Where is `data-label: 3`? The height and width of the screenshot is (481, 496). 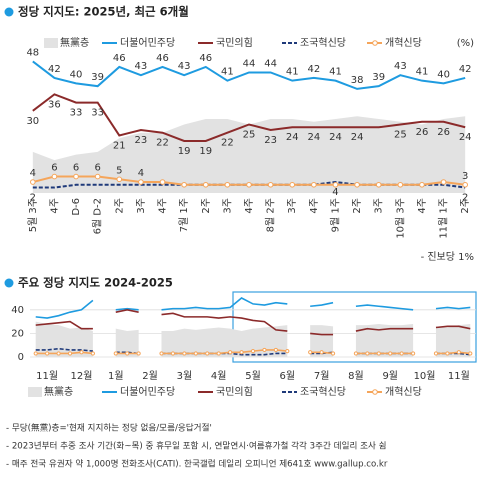 data-label: 3 is located at coordinates (465, 176).